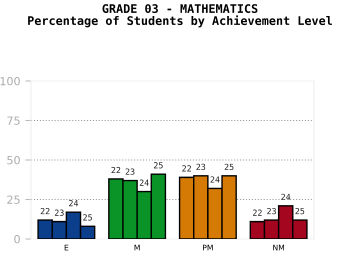  What do you see at coordinates (10, 81) in the screenshot?
I see `y-tick-label: 100` at bounding box center [10, 81].